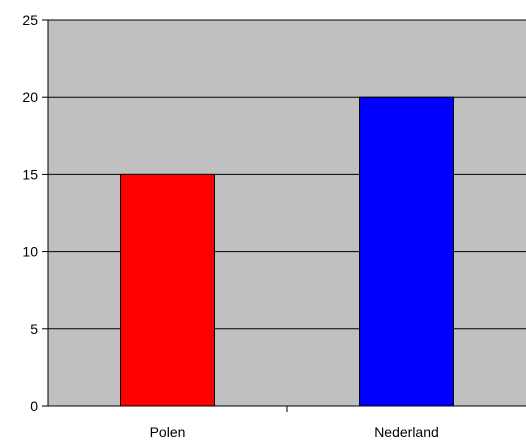 The height and width of the screenshot is (442, 526). I want to click on y-tick-label: 20, so click(30, 97).